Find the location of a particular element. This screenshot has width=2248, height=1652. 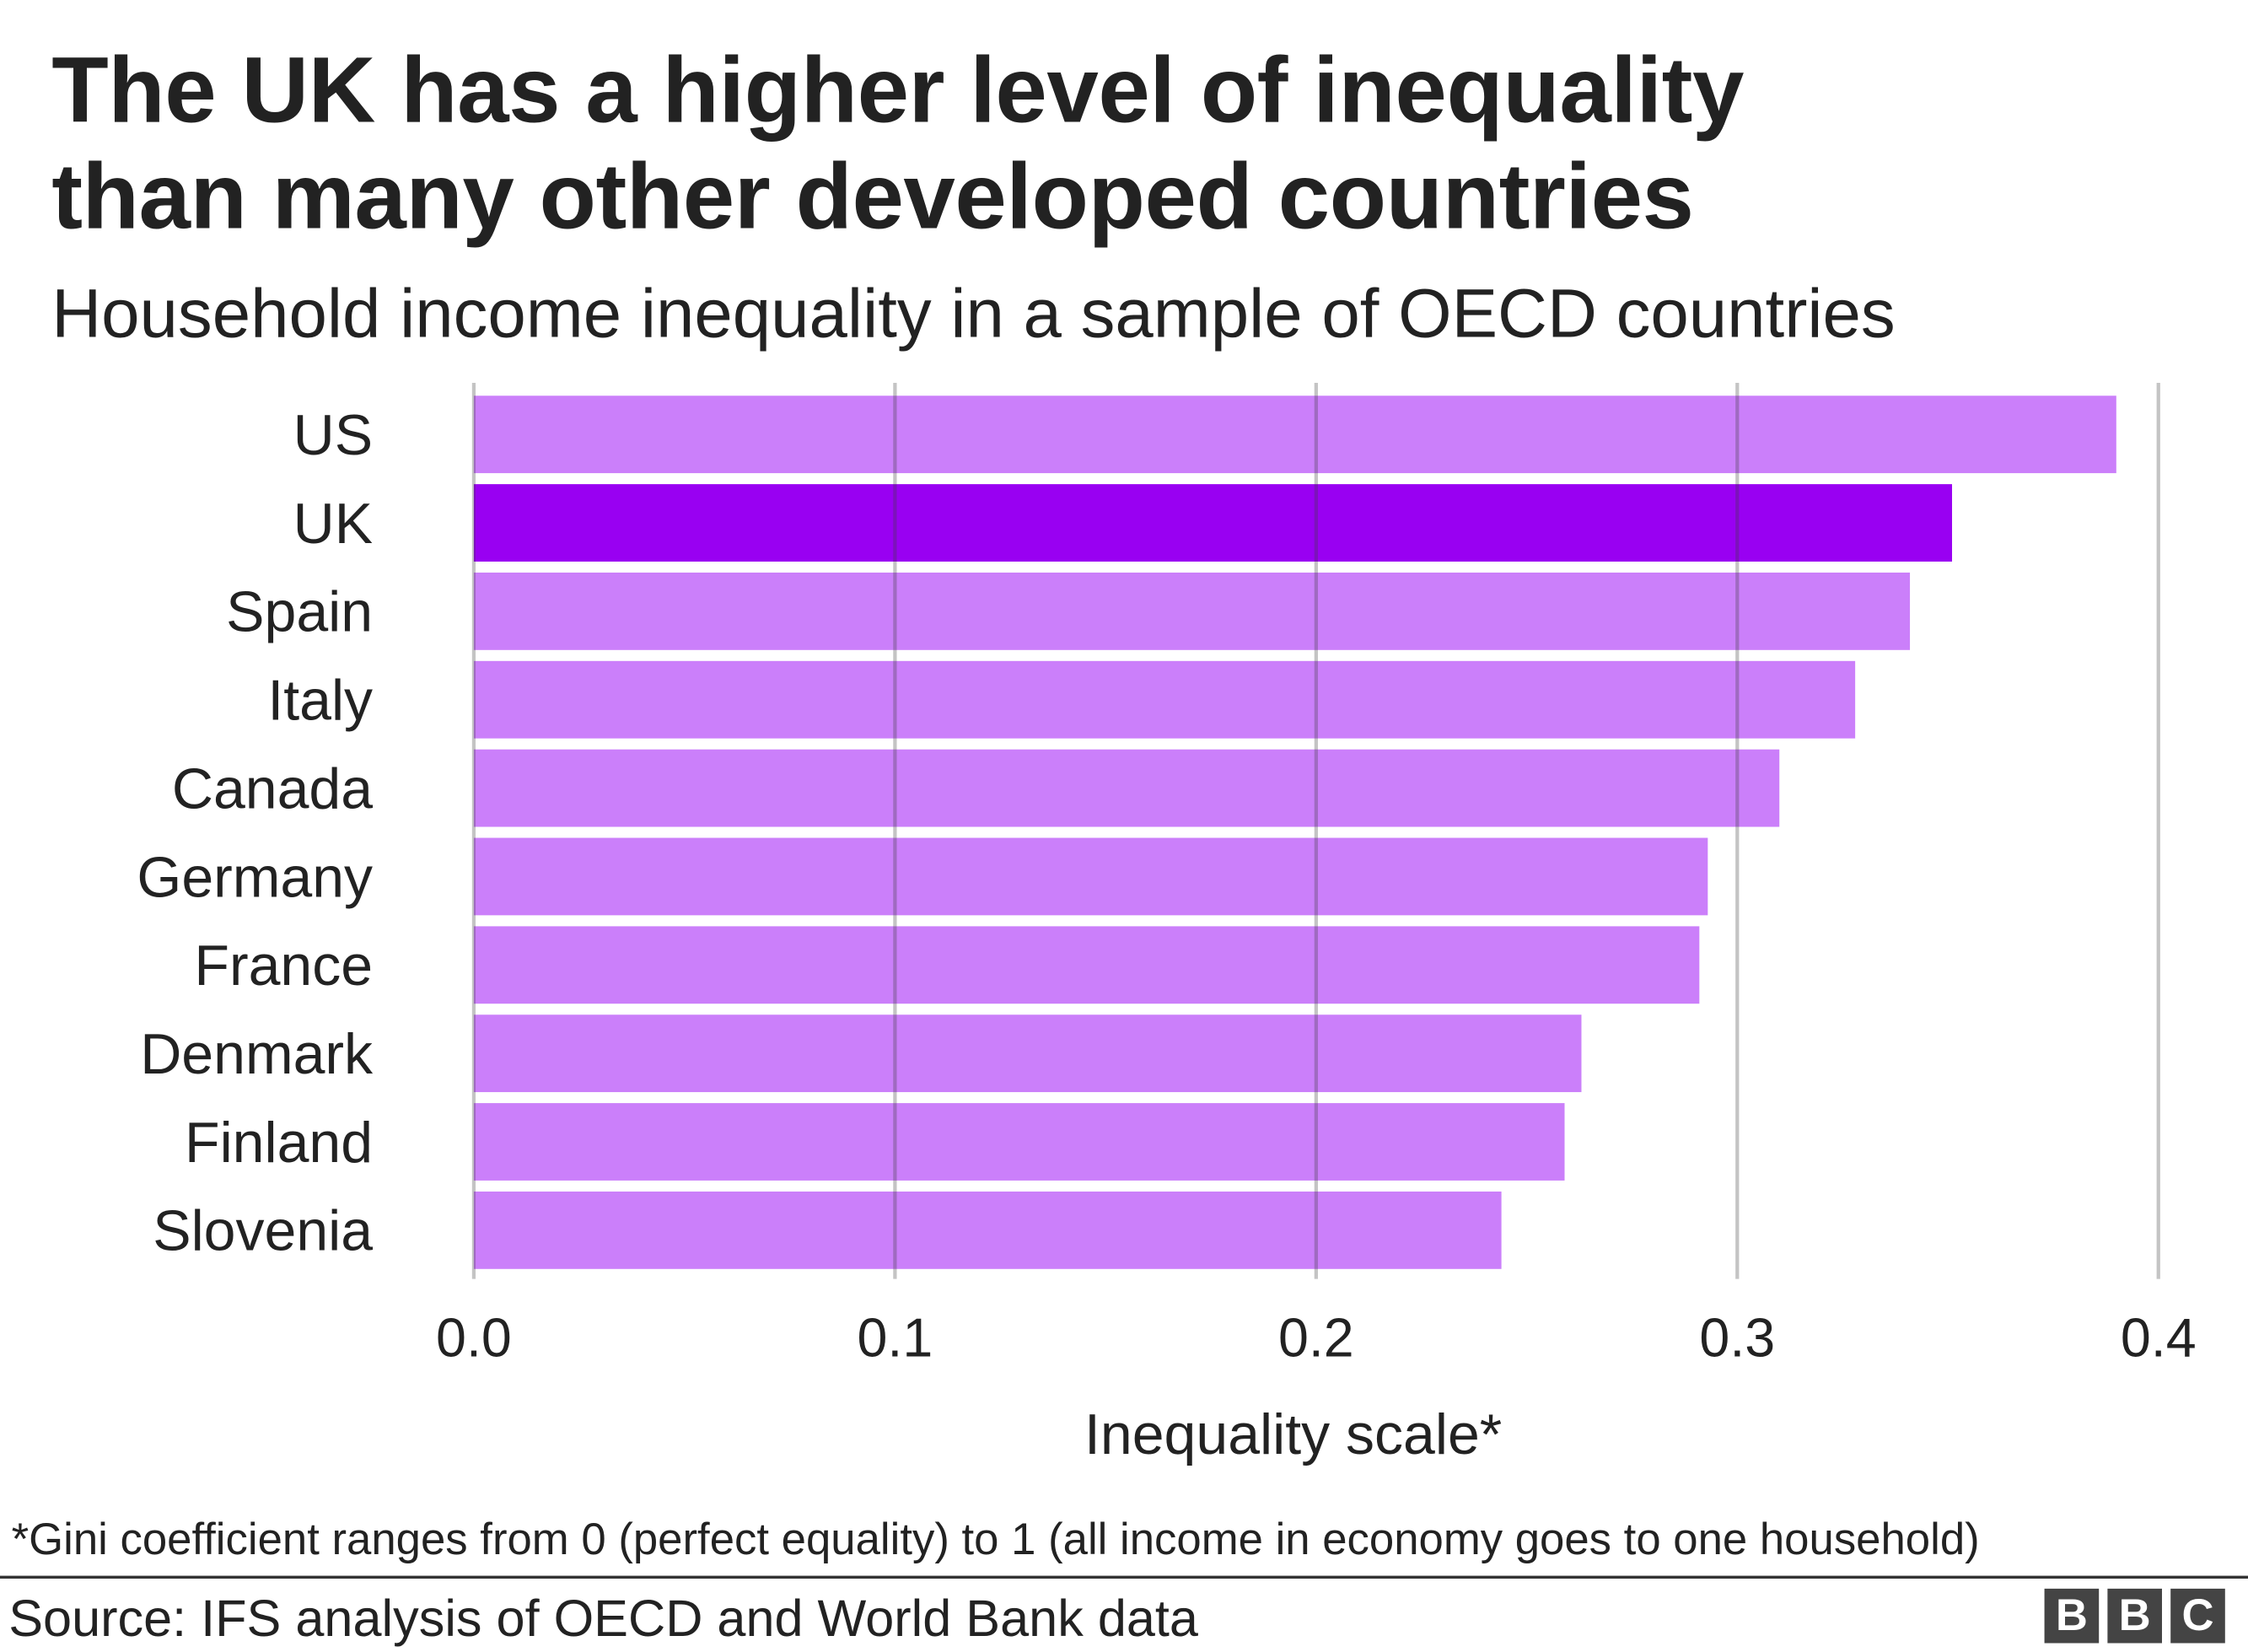

category-label: Germany is located at coordinates (255, 877).